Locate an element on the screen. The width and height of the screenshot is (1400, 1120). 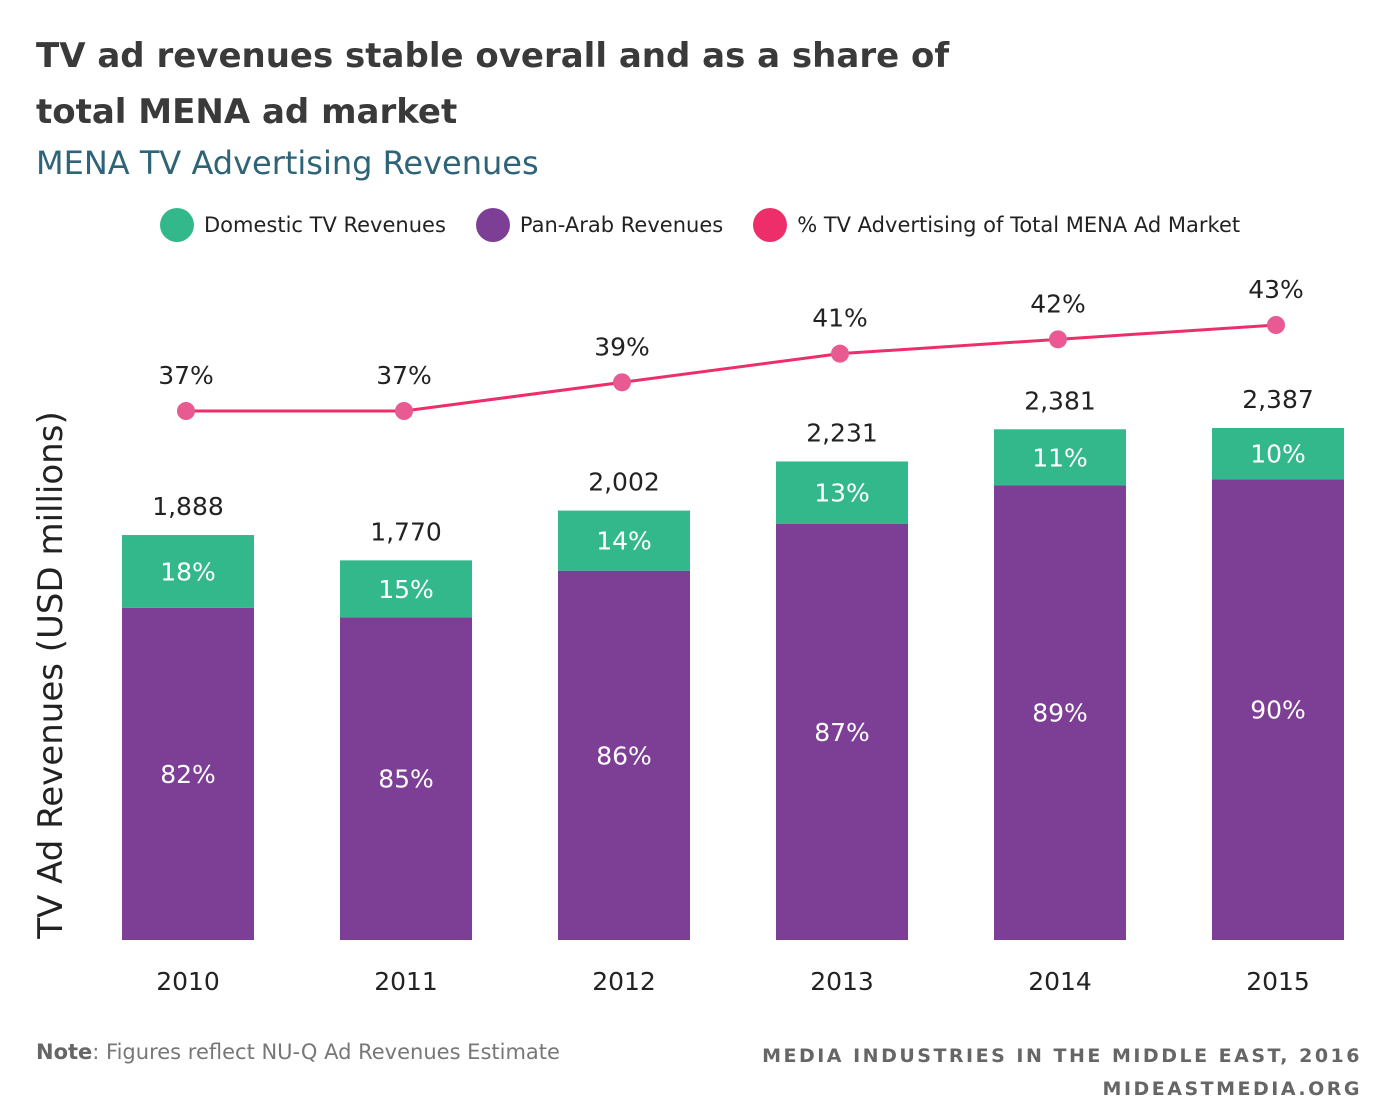
x-tick-label: 2012 is located at coordinates (624, 981).